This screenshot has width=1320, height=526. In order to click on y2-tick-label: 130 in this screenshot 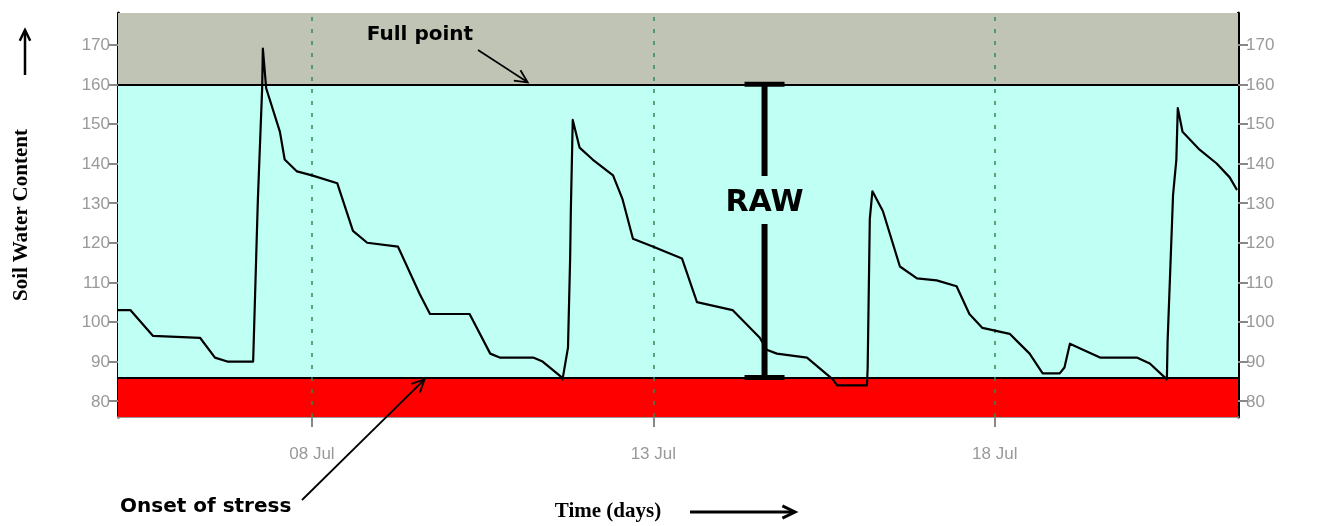, I will do `click(1260, 203)`.